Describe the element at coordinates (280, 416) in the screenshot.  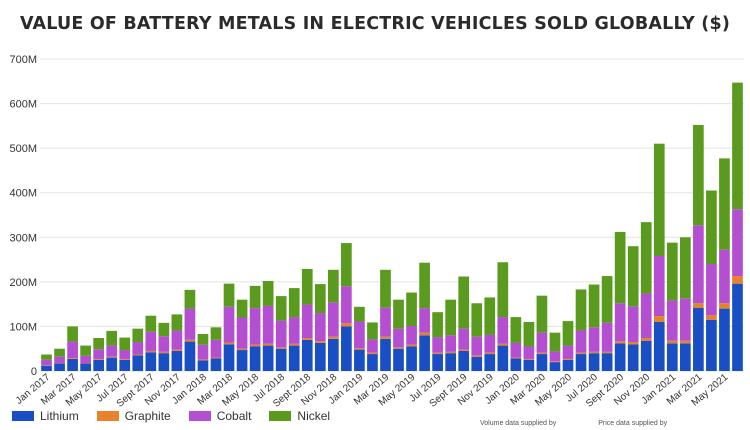
I see `legend-swatch-nickel` at that location.